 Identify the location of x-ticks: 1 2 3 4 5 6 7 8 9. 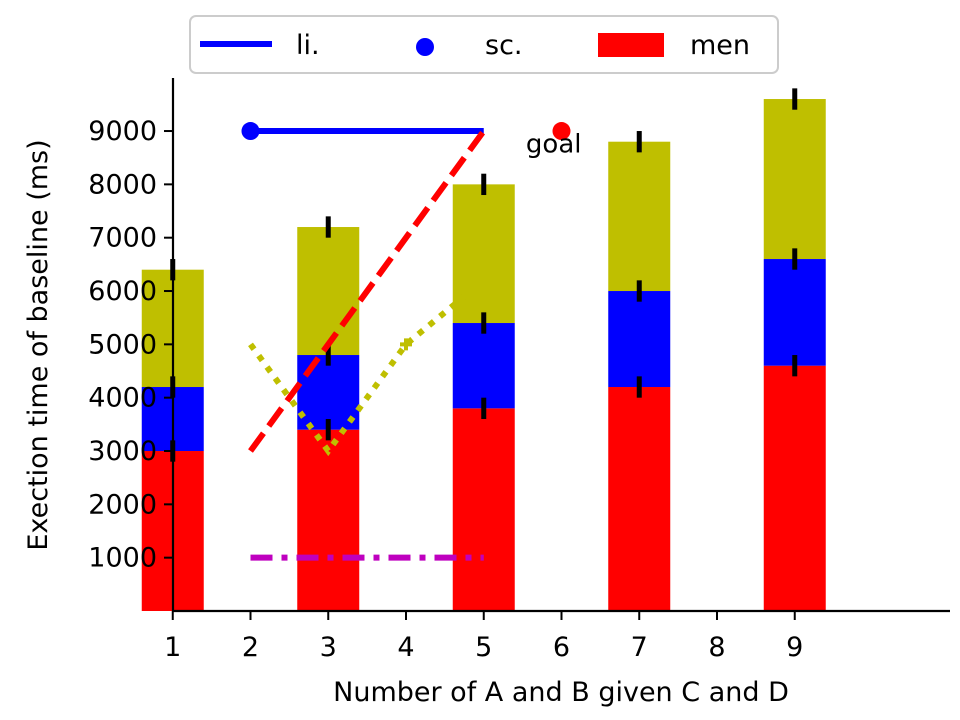
(483, 637).